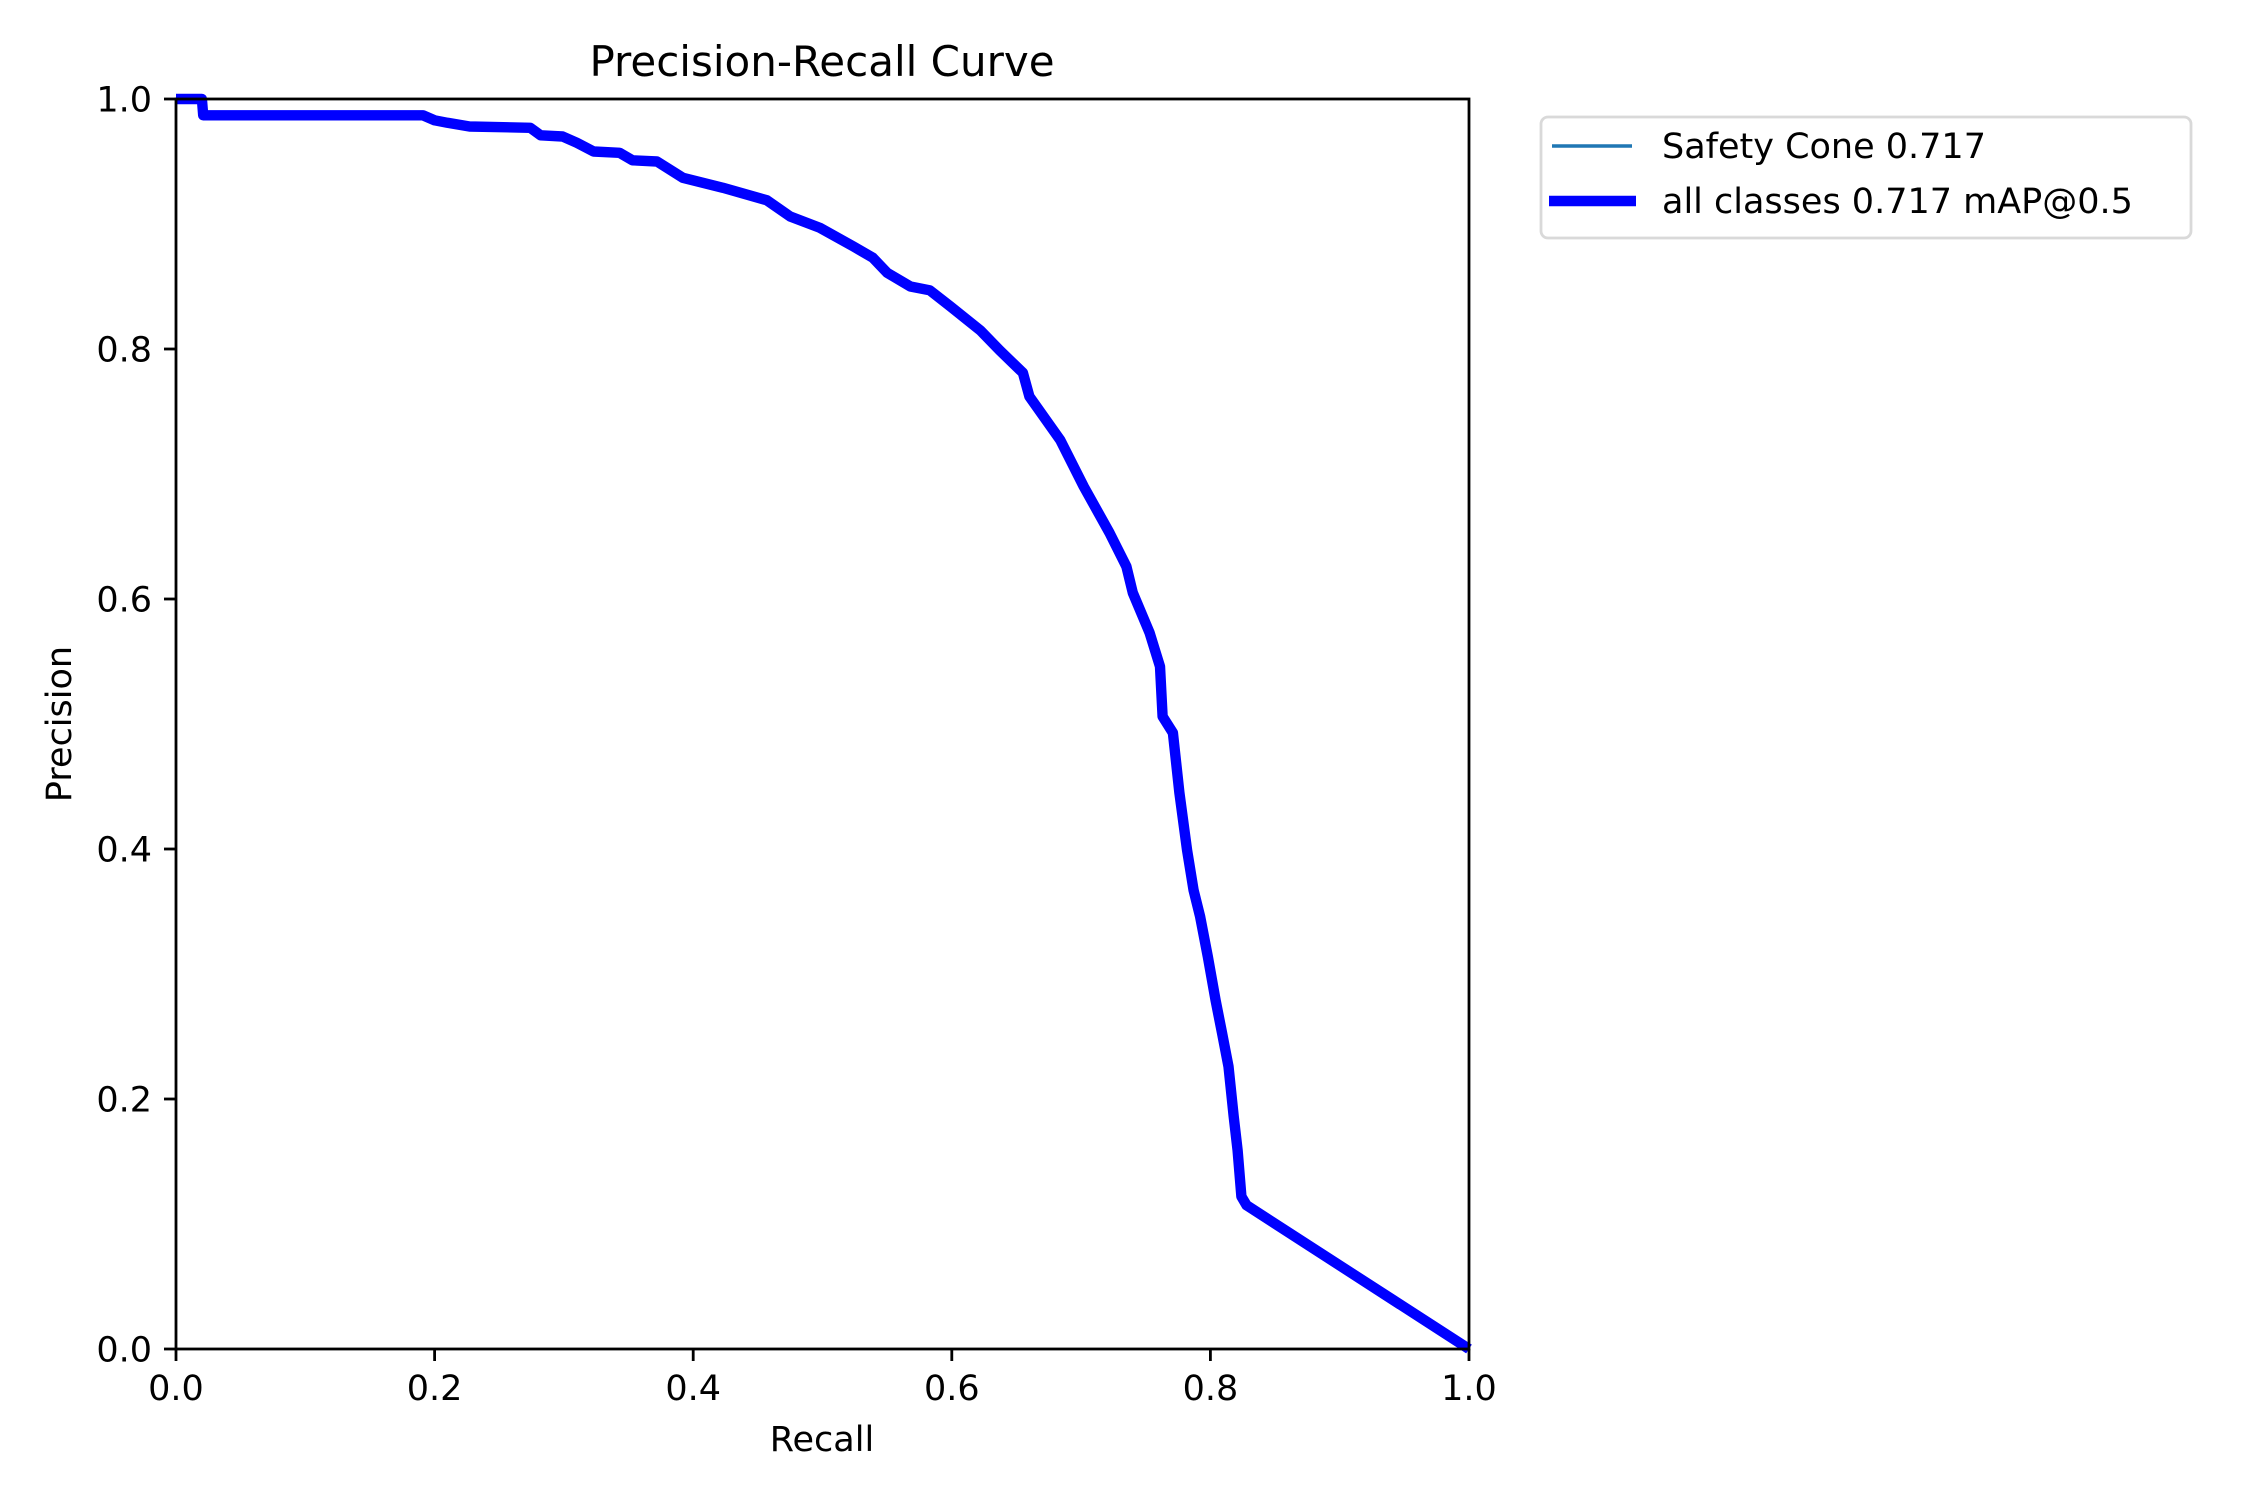 The image size is (2250, 1500). I want to click on x-axis-label: Recall, so click(822, 1440).